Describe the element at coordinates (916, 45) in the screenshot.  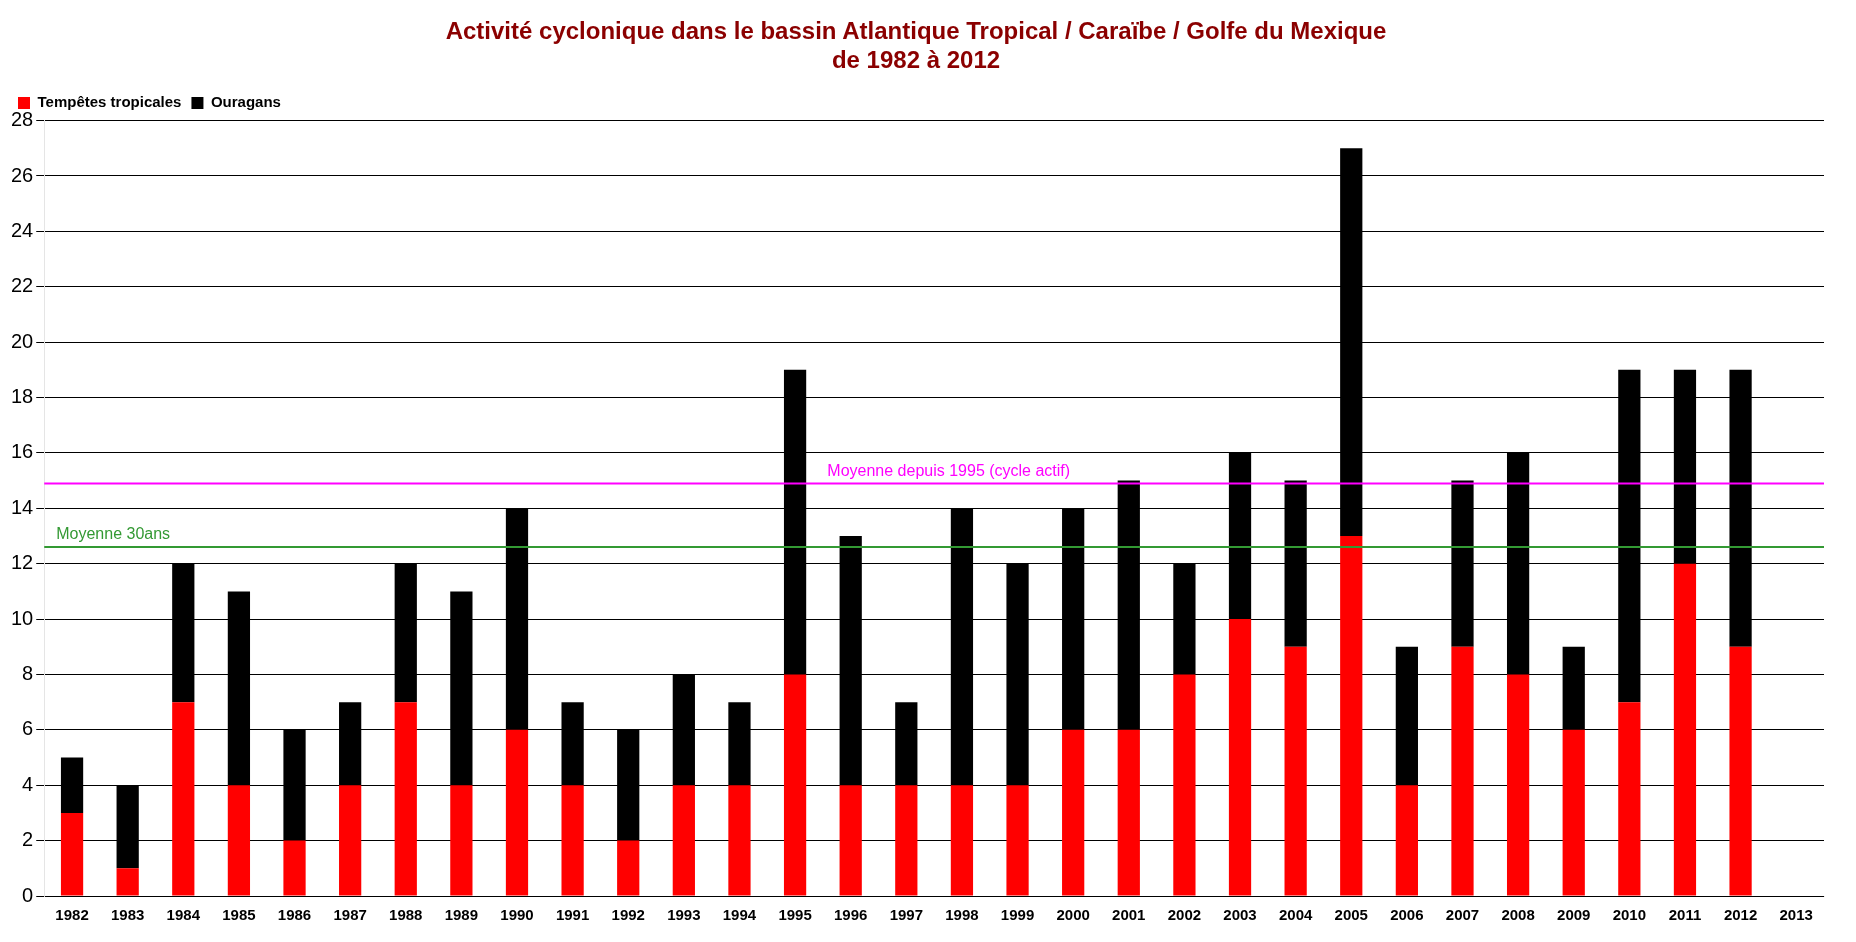
I see `chart-title: Activité cyclonique dans le bassin Atlantique Tropical / Caraïbe / Golfe du Mexique de 1982 à 2012` at that location.